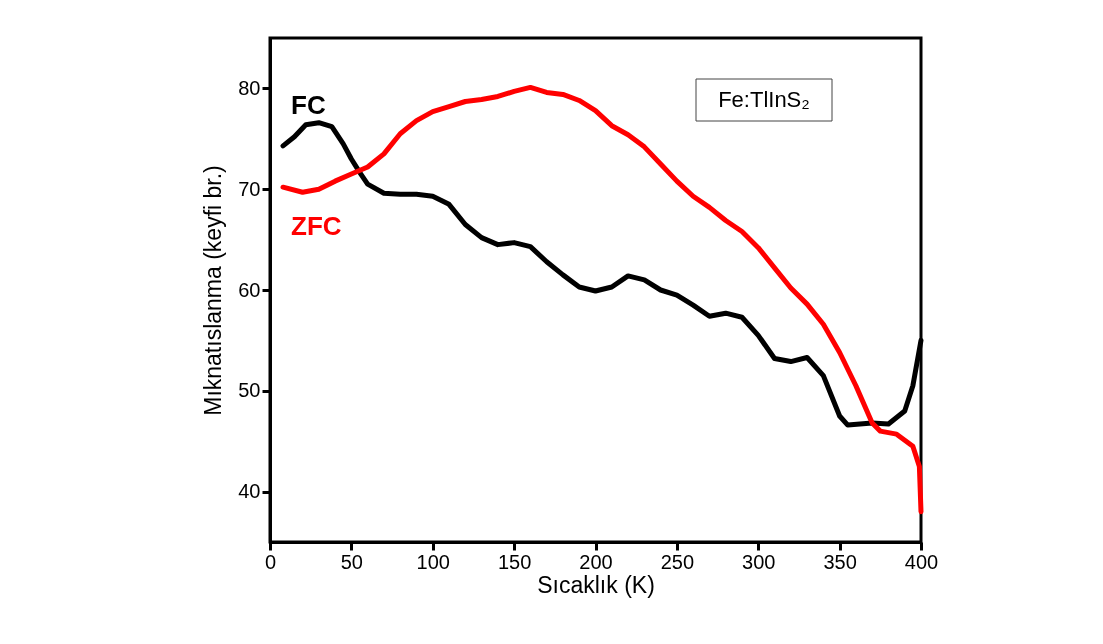 This screenshot has width=1103, height=644. What do you see at coordinates (596, 584) in the screenshot?
I see `x-axis-title: Sıcaklık (K)` at bounding box center [596, 584].